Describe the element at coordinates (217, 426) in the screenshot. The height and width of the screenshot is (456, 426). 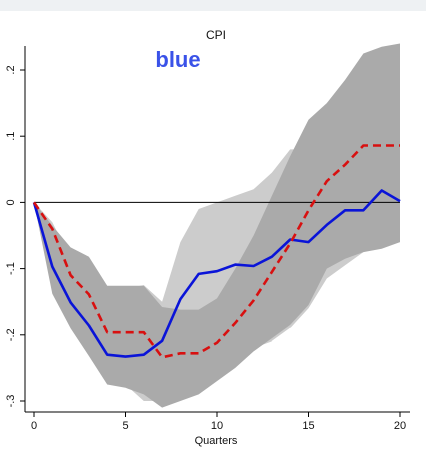
I see `x-tick-label: 10` at that location.